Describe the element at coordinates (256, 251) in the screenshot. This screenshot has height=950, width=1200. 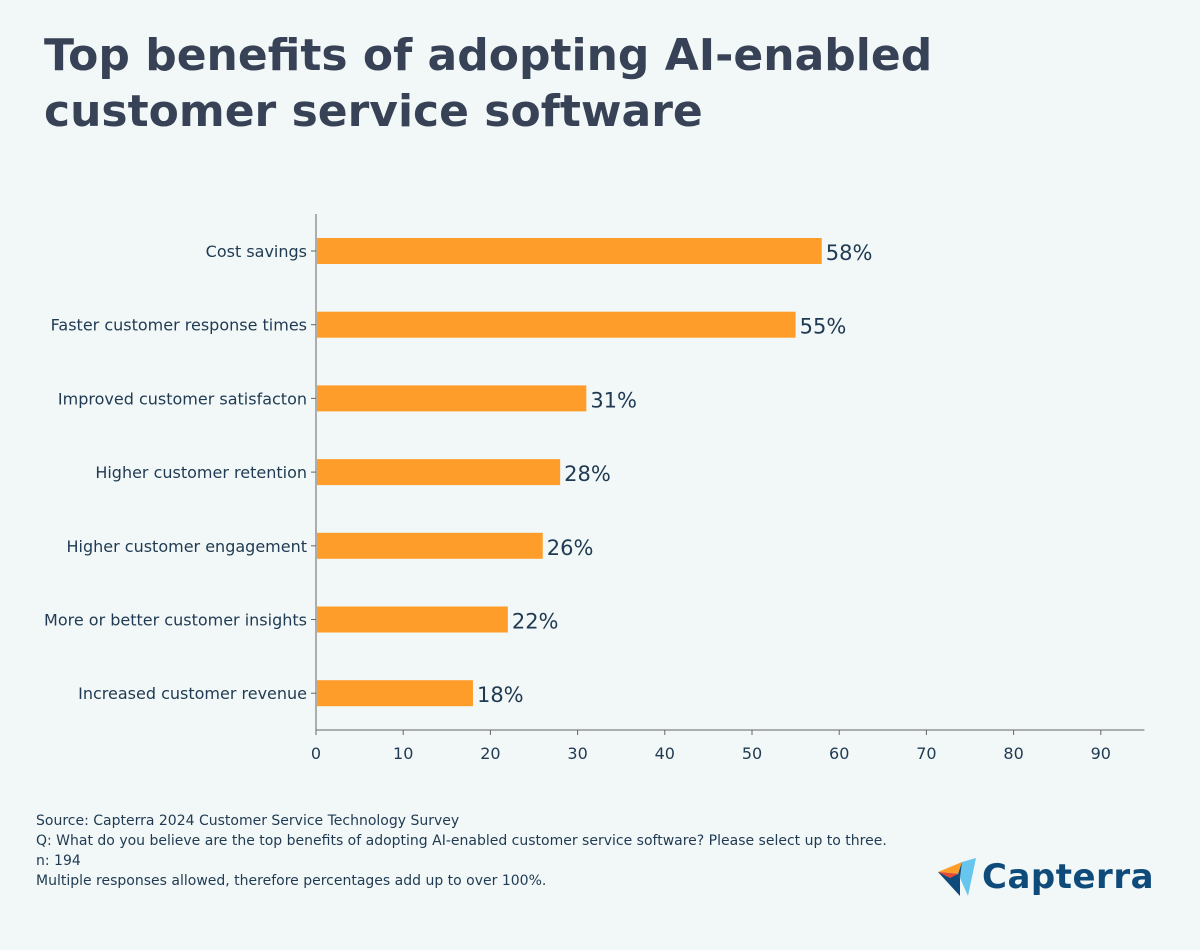
I see `category-label: Cost savings` at that location.